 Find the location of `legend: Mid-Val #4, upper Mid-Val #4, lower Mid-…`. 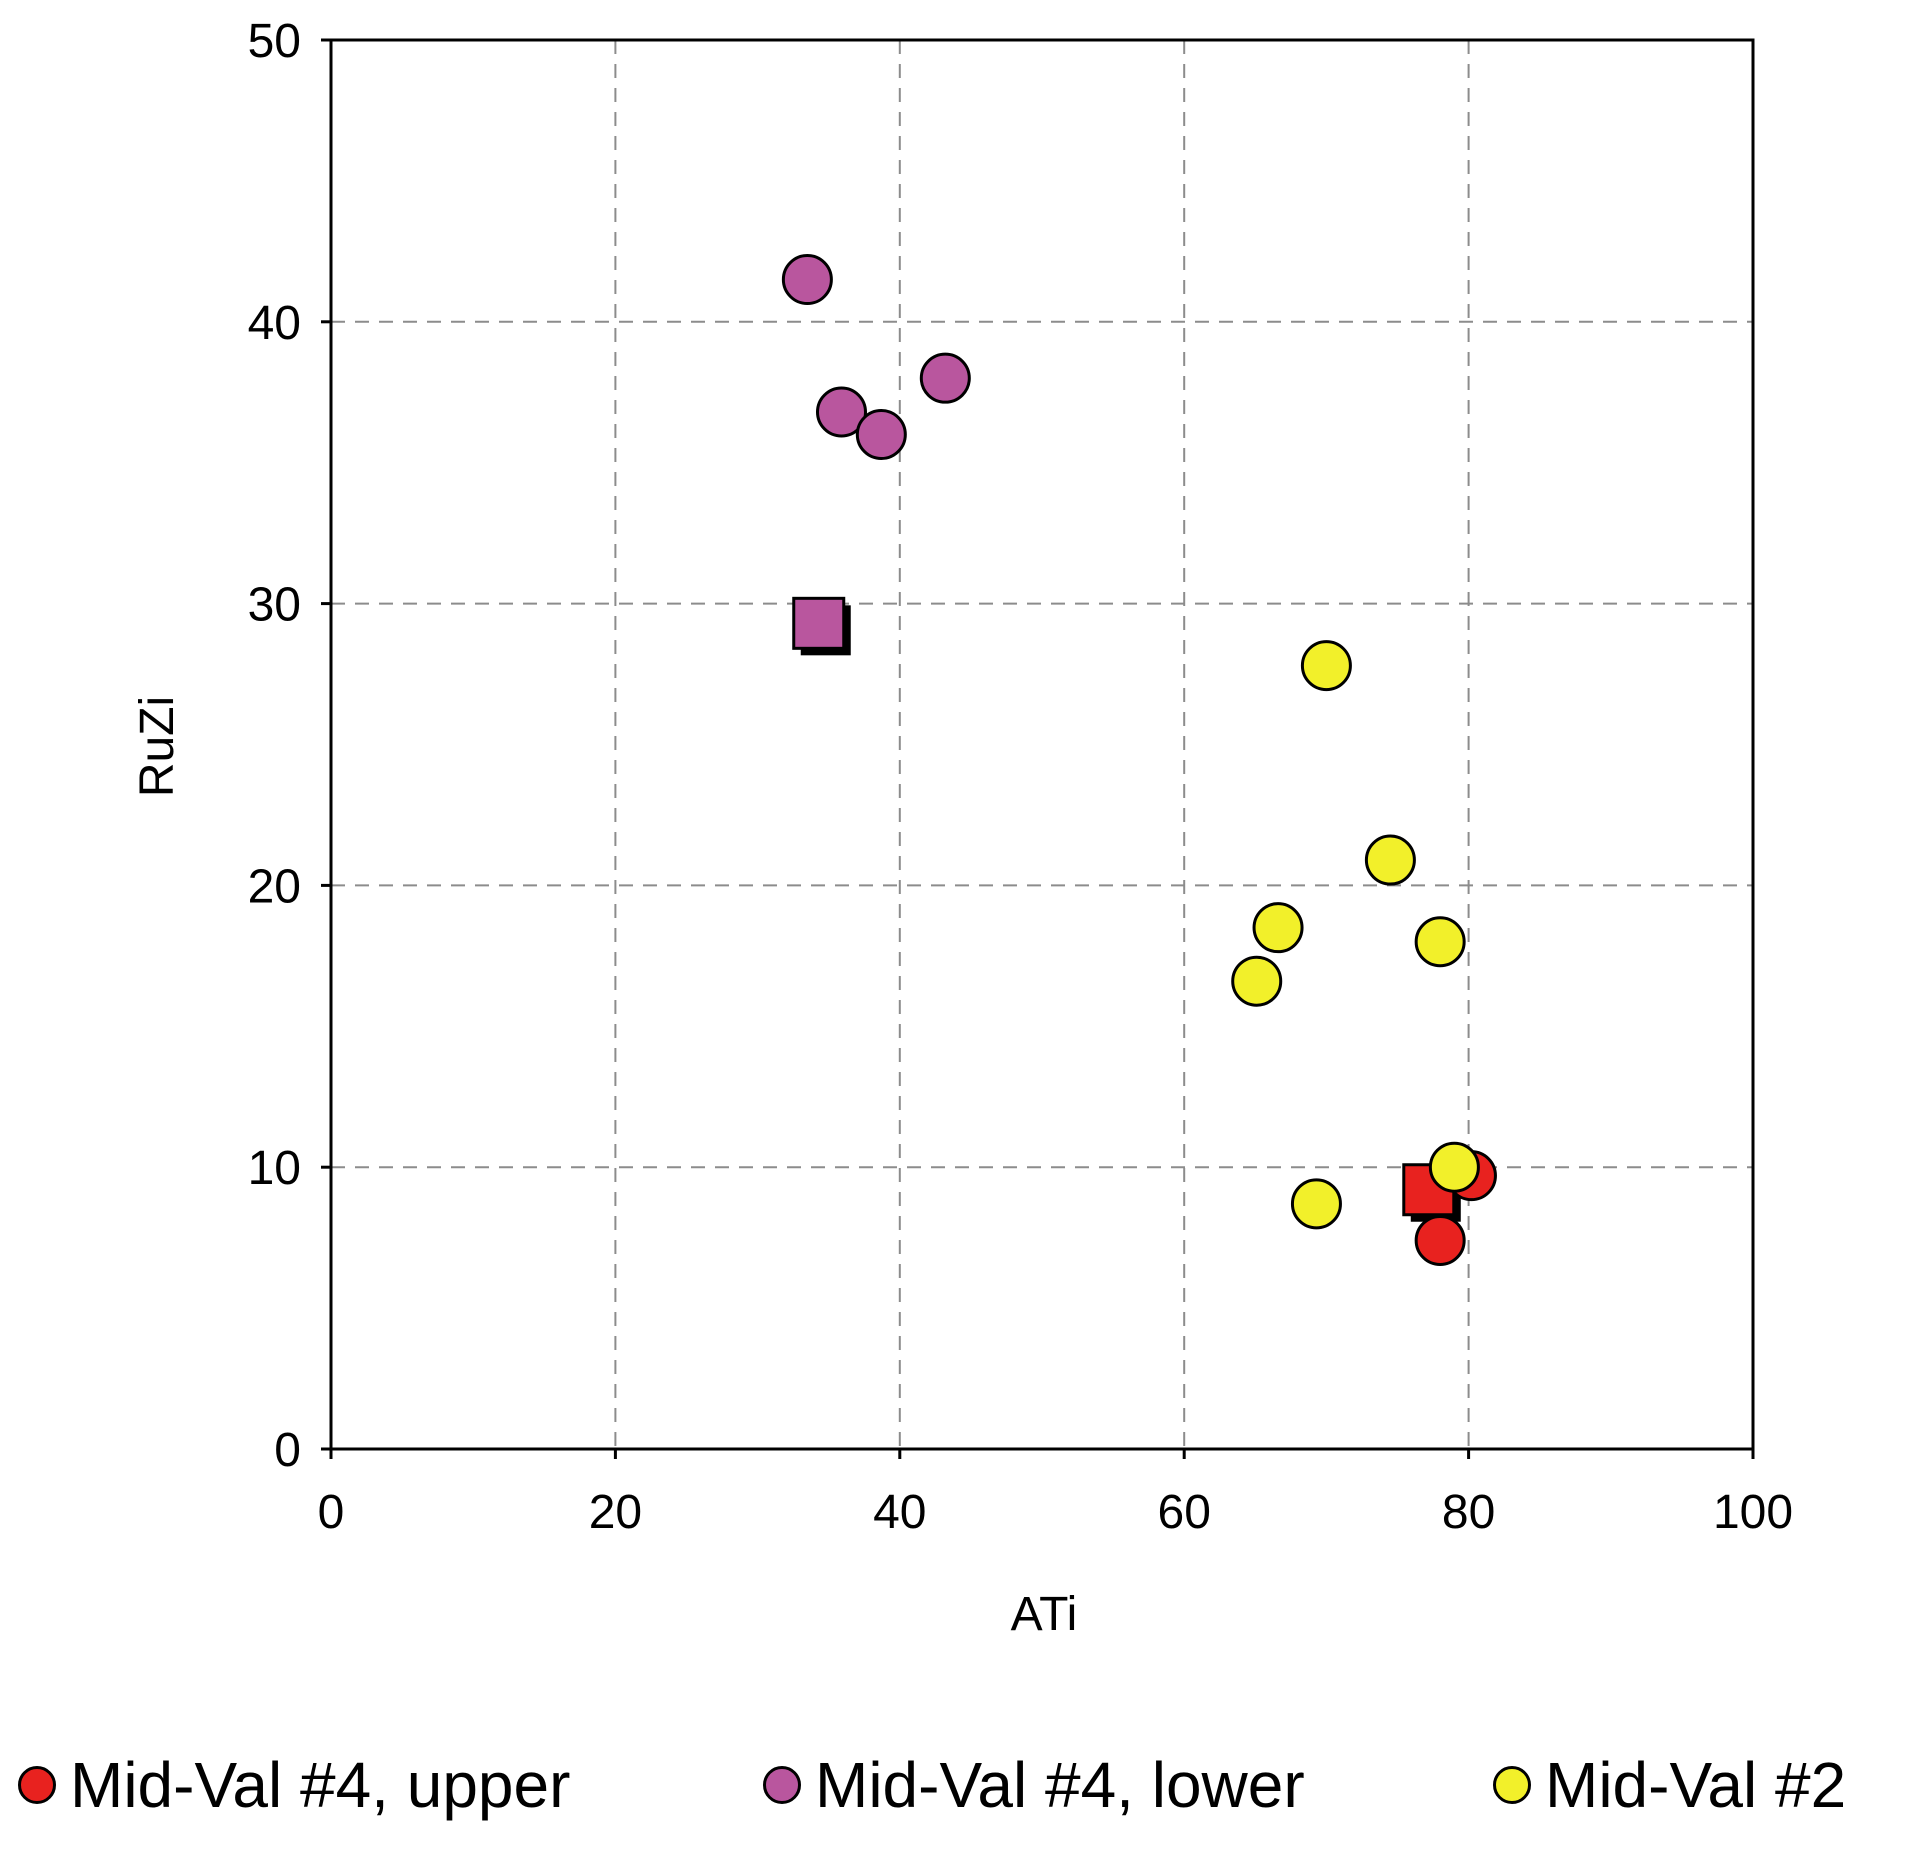

legend: Mid-Val #4, upper Mid-Val #4, lower Mid-… is located at coordinates (964, 1785).